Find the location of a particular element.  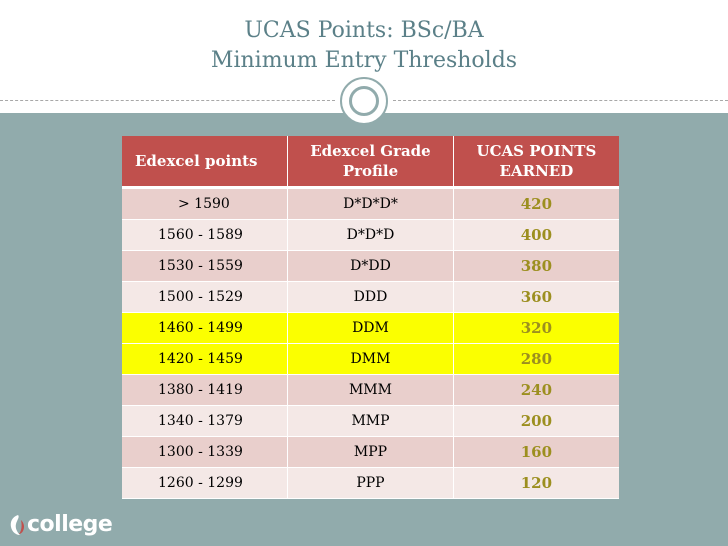

cell-edexcel-points: > 1590 is located at coordinates (205, 203).